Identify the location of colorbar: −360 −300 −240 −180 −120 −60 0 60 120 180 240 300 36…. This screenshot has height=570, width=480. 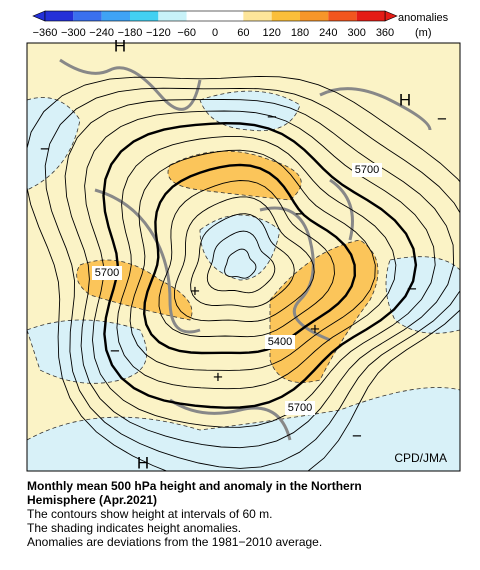
(215, 24).